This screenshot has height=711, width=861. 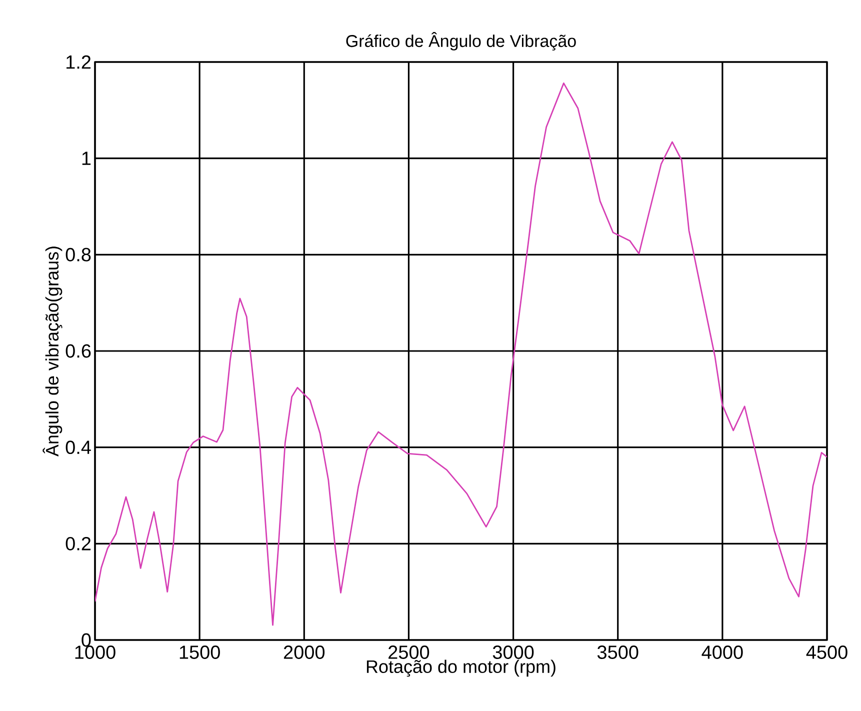 What do you see at coordinates (95, 652) in the screenshot?
I see `x-tick-label: 1000` at bounding box center [95, 652].